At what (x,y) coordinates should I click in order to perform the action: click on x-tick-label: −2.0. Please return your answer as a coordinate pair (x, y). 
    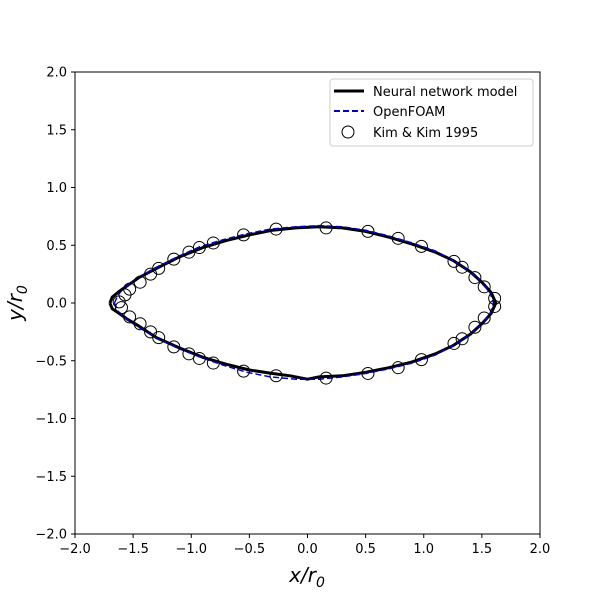
    Looking at the image, I should click on (75, 549).